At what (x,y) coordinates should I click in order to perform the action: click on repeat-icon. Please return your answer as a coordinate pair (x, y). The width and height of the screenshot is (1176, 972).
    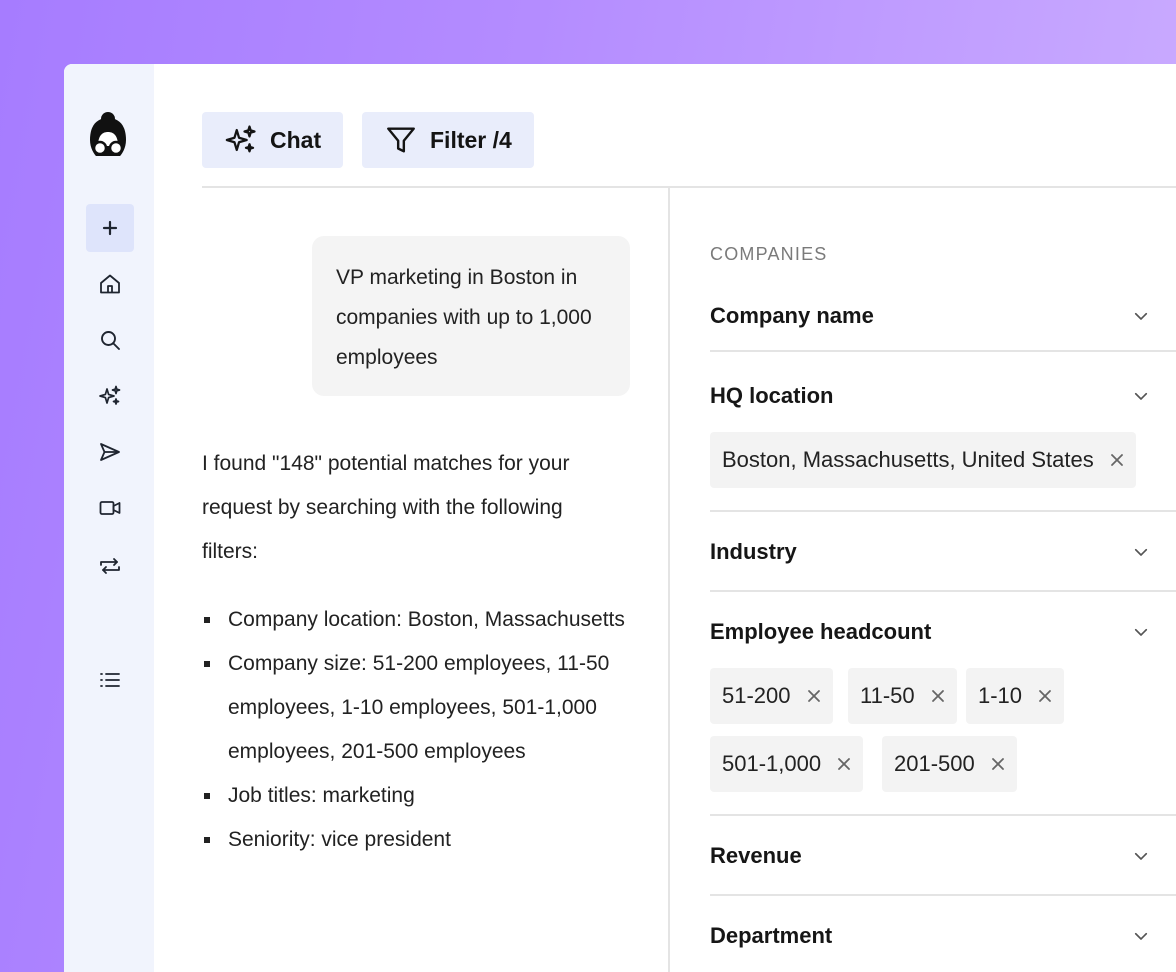
    Looking at the image, I should click on (110, 566).